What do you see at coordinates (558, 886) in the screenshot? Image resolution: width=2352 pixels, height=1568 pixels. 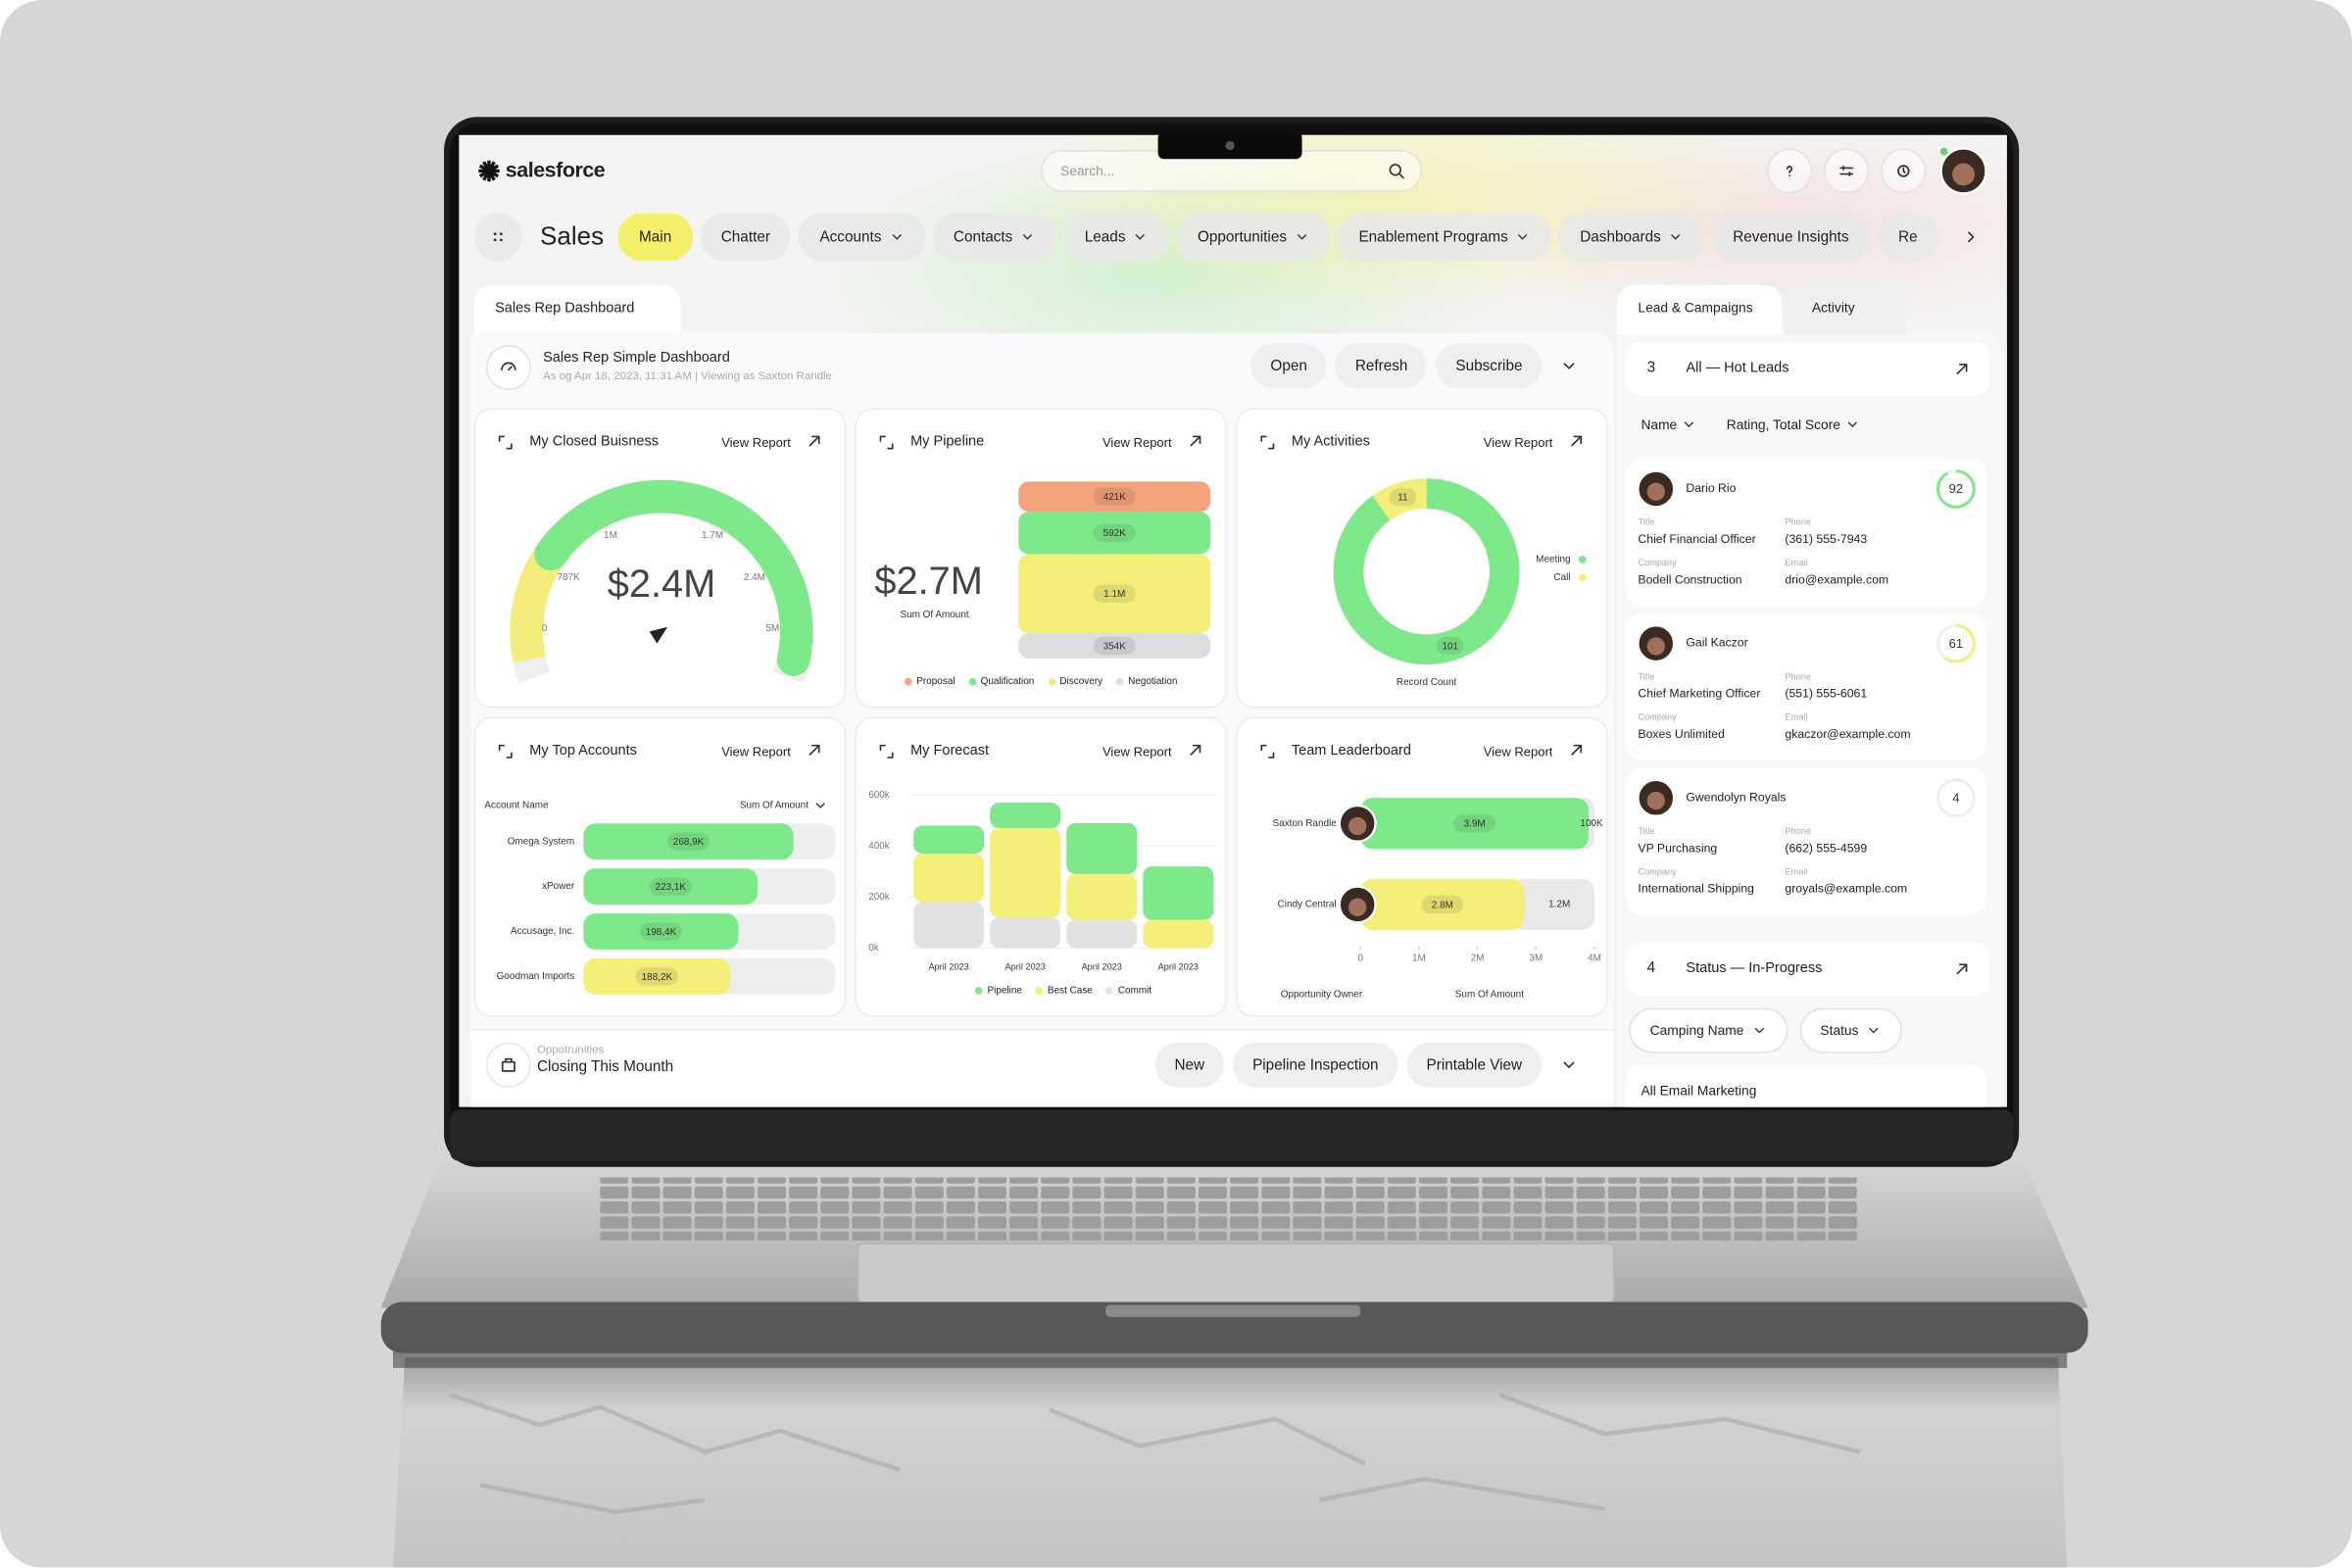 I see `account-name: xPower` at bounding box center [558, 886].